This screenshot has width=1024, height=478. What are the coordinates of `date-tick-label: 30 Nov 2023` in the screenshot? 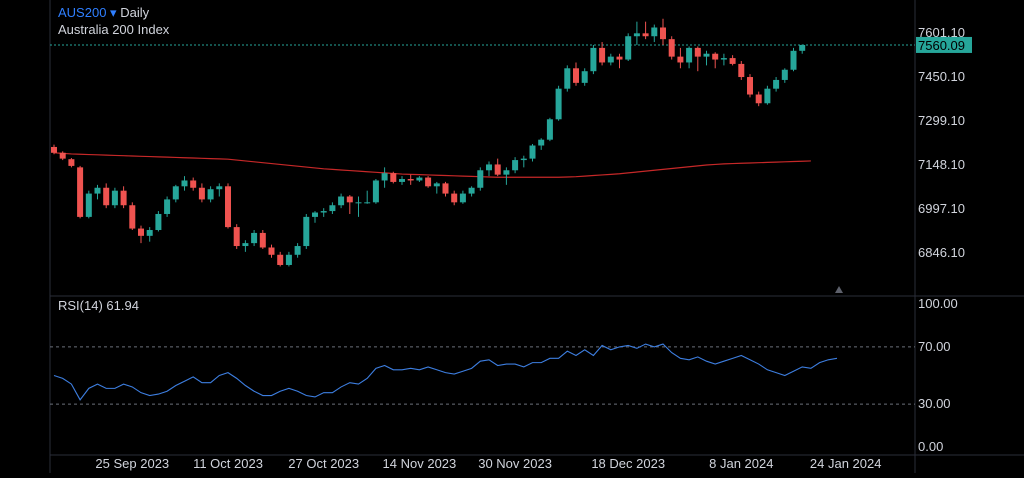 It's located at (515, 463).